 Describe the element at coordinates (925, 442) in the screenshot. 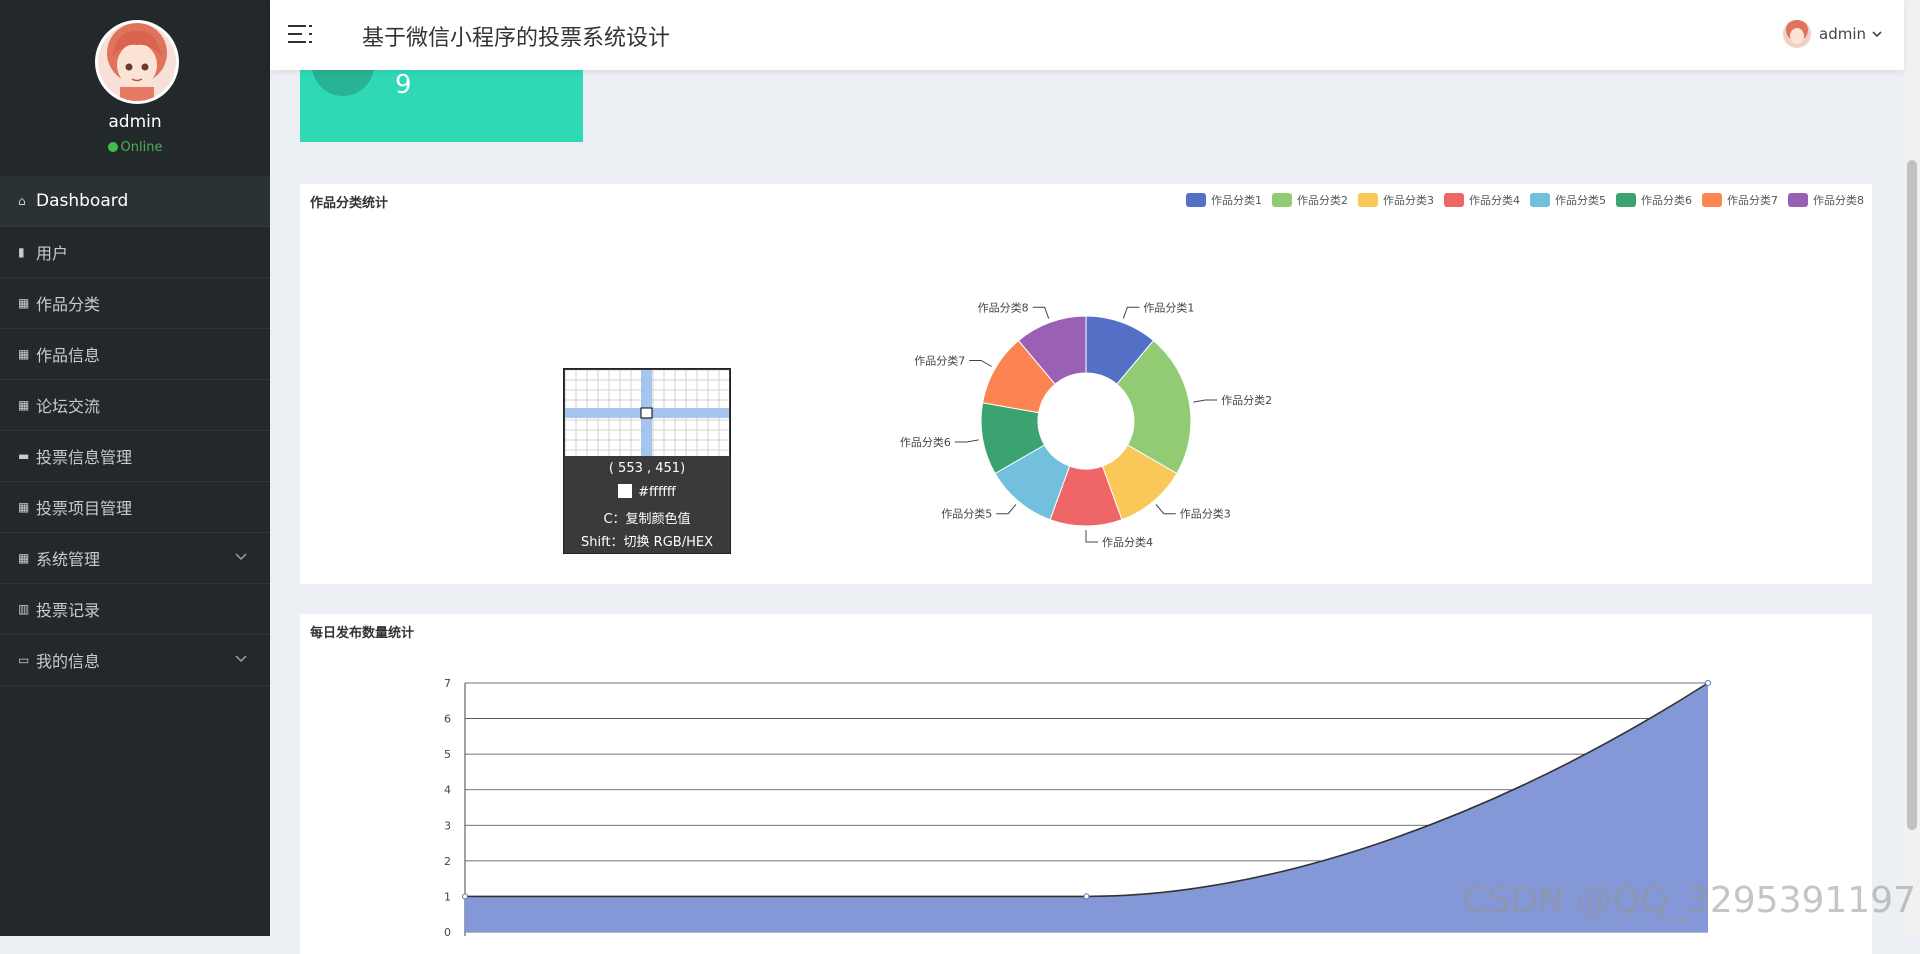

I see `pie-slice-label: 作品分类6` at that location.